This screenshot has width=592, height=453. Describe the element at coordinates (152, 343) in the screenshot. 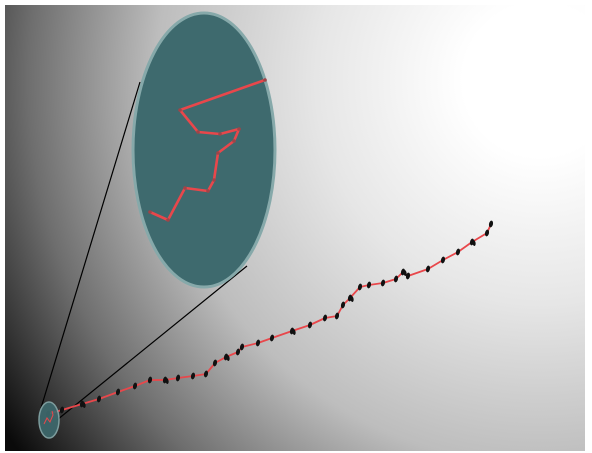

I see `connector-line-lower` at that location.